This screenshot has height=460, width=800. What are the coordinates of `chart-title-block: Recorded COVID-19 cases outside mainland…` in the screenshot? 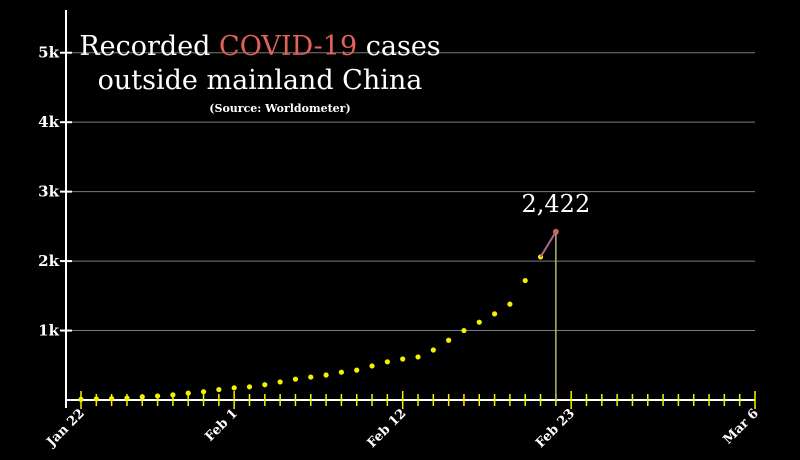 It's located at (260, 72).